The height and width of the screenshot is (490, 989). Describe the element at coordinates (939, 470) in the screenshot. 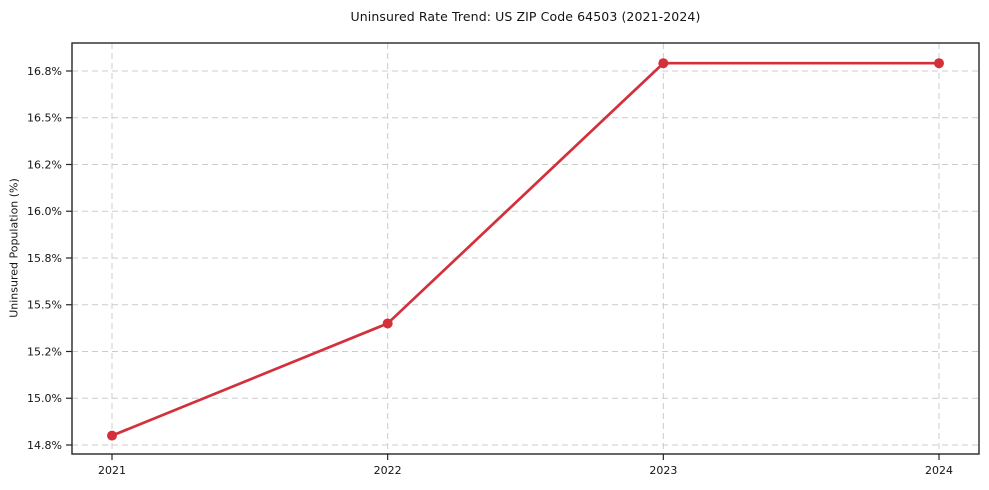

I see `x-tick-label: 2024` at that location.